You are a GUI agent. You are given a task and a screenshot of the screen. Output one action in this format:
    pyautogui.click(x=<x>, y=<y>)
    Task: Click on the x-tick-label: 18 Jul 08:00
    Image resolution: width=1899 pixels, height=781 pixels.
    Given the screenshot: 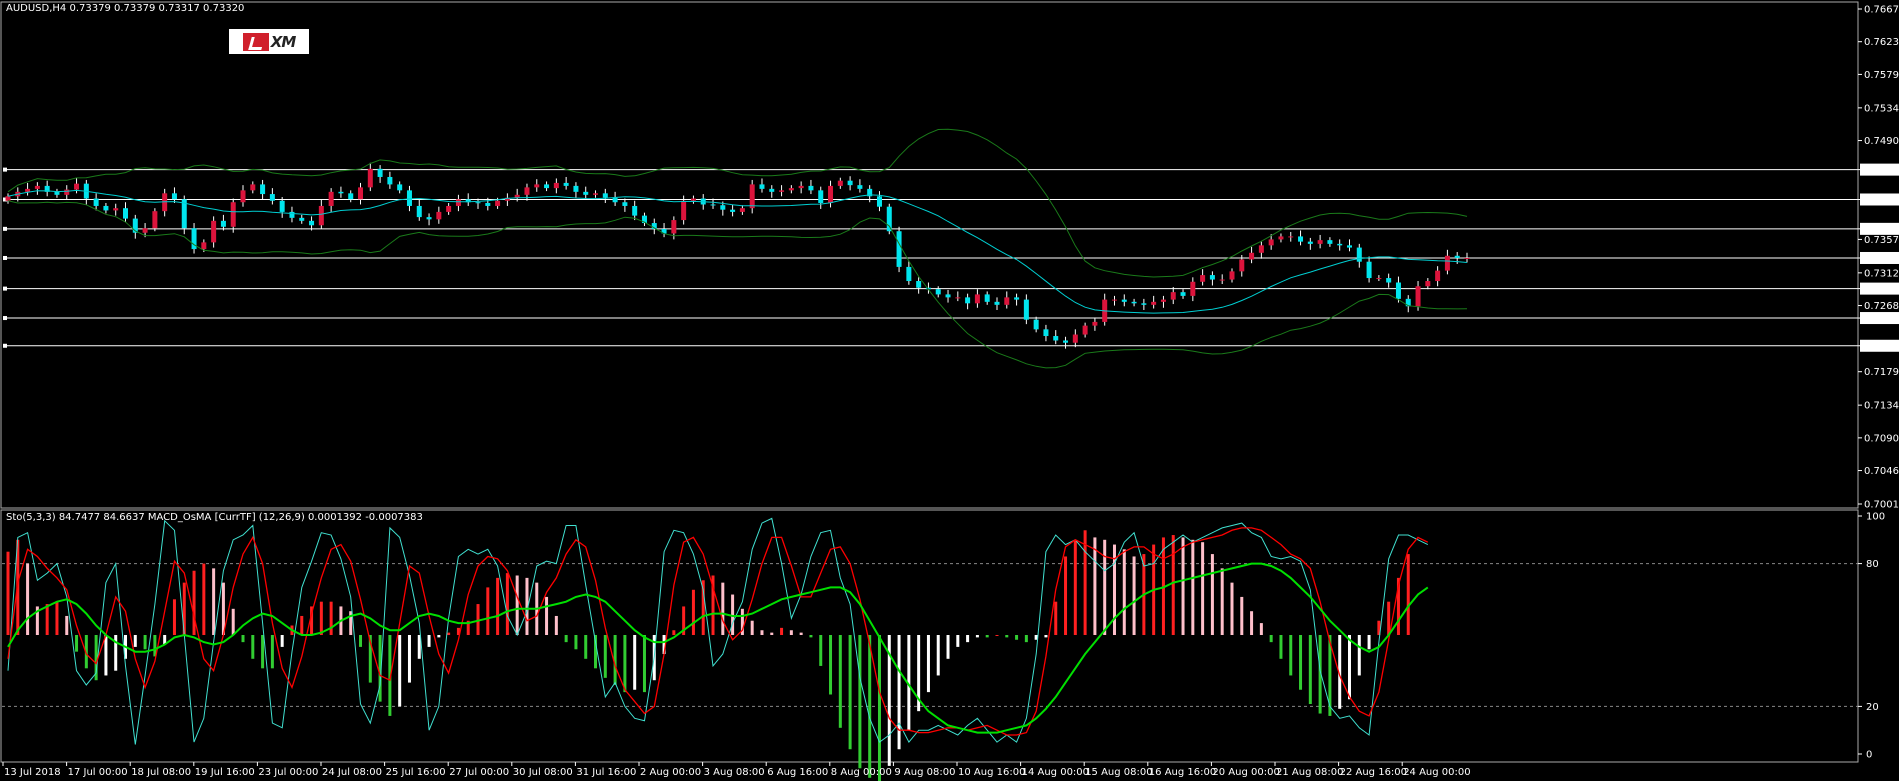 What is the action you would take?
    pyautogui.click(x=161, y=772)
    